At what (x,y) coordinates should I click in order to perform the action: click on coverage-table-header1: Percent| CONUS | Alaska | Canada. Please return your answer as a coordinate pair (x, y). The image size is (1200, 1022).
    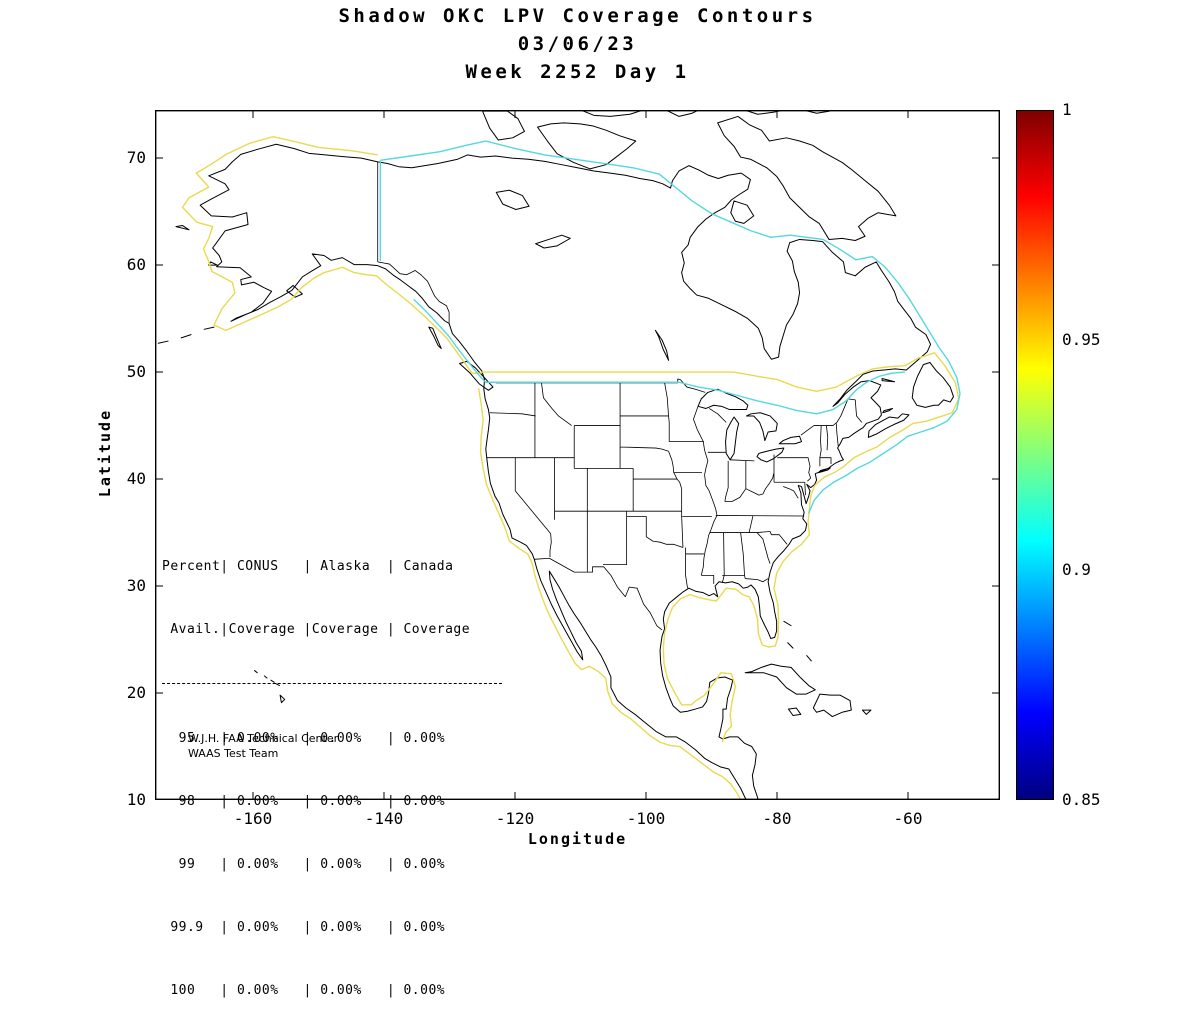
    Looking at the image, I should click on (308, 566).